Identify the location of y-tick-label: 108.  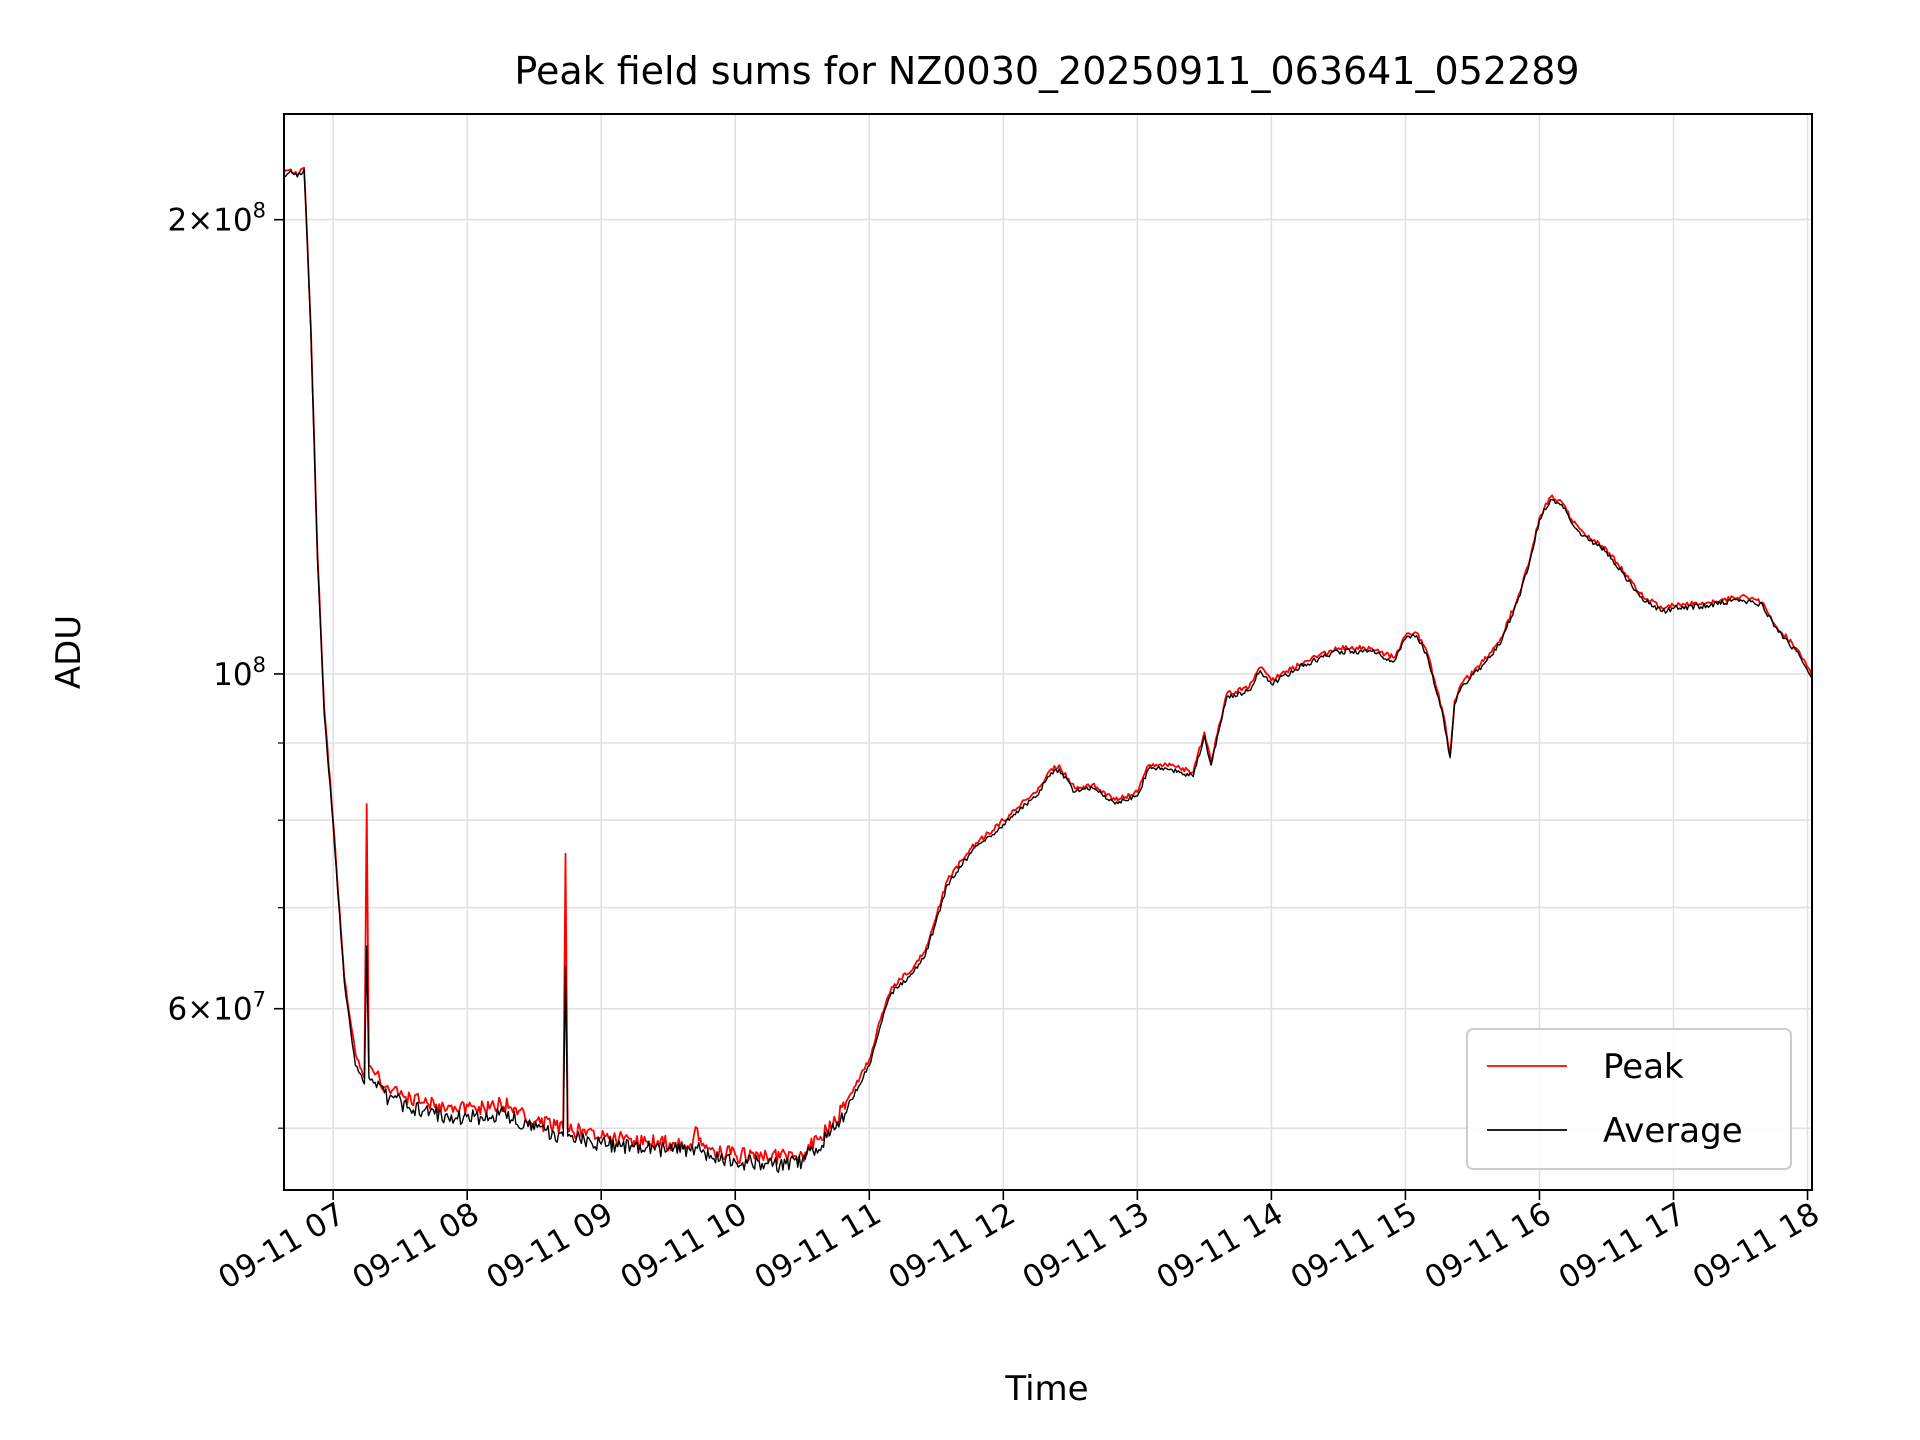
(239, 673).